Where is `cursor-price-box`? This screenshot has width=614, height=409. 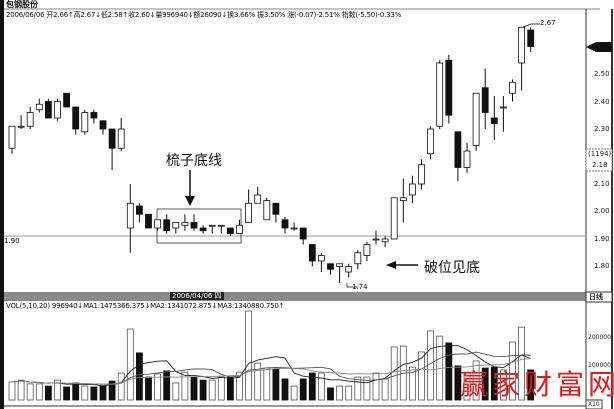 cursor-price-box is located at coordinates (599, 160).